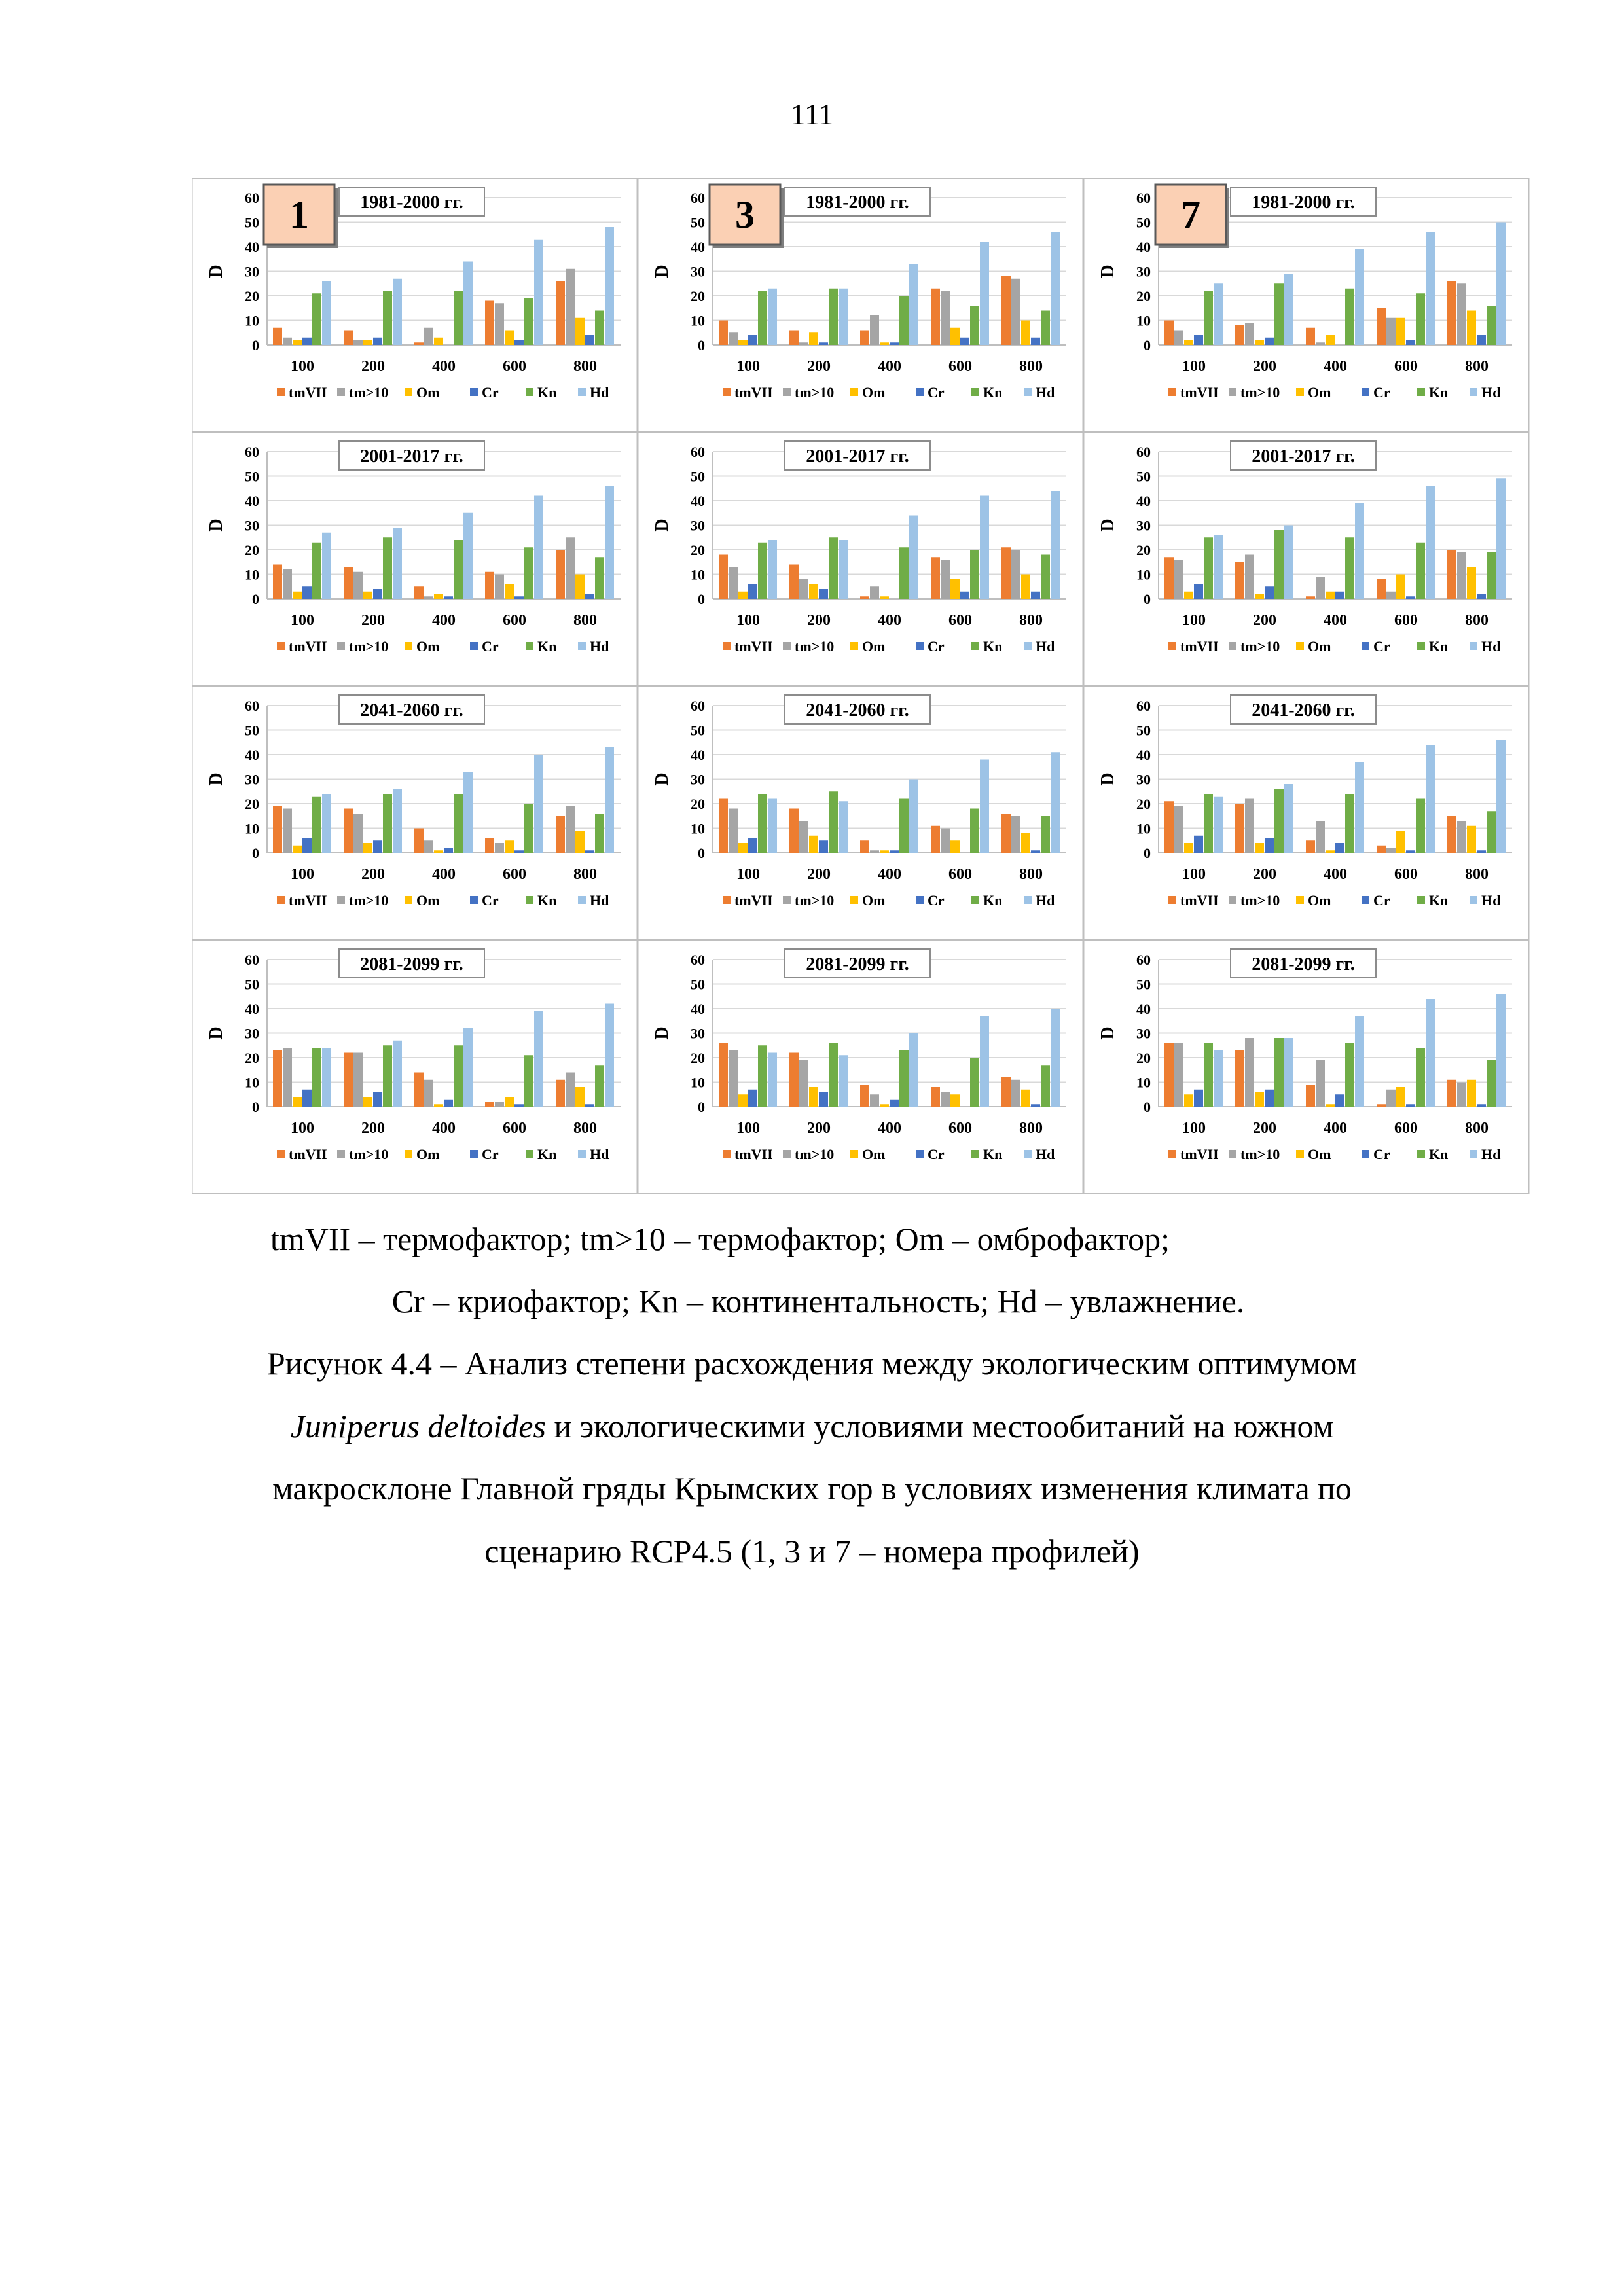 The width and height of the screenshot is (1624, 2296). What do you see at coordinates (1143, 706) in the screenshot?
I see `y-tick-label: 60` at bounding box center [1143, 706].